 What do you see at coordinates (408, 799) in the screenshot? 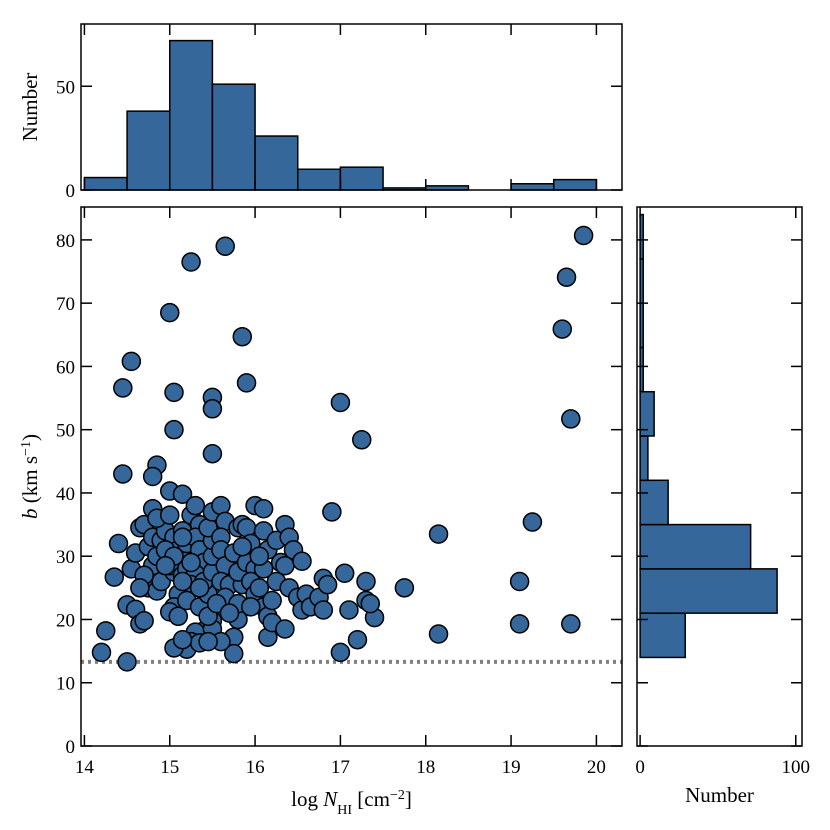
I see `axis-label-part: ]` at bounding box center [408, 799].